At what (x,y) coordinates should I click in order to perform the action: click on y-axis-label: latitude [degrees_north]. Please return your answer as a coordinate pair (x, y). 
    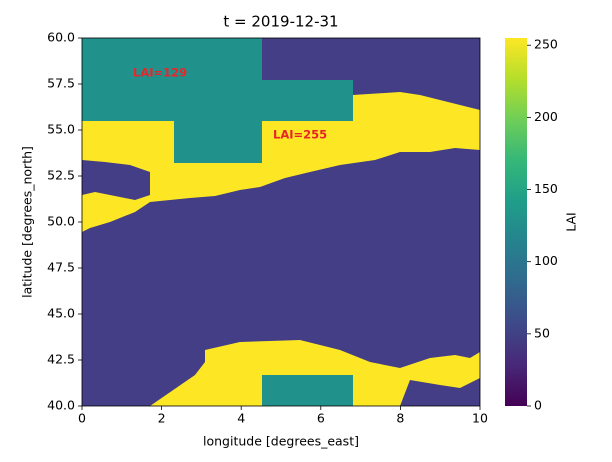
    Looking at the image, I should click on (27, 222).